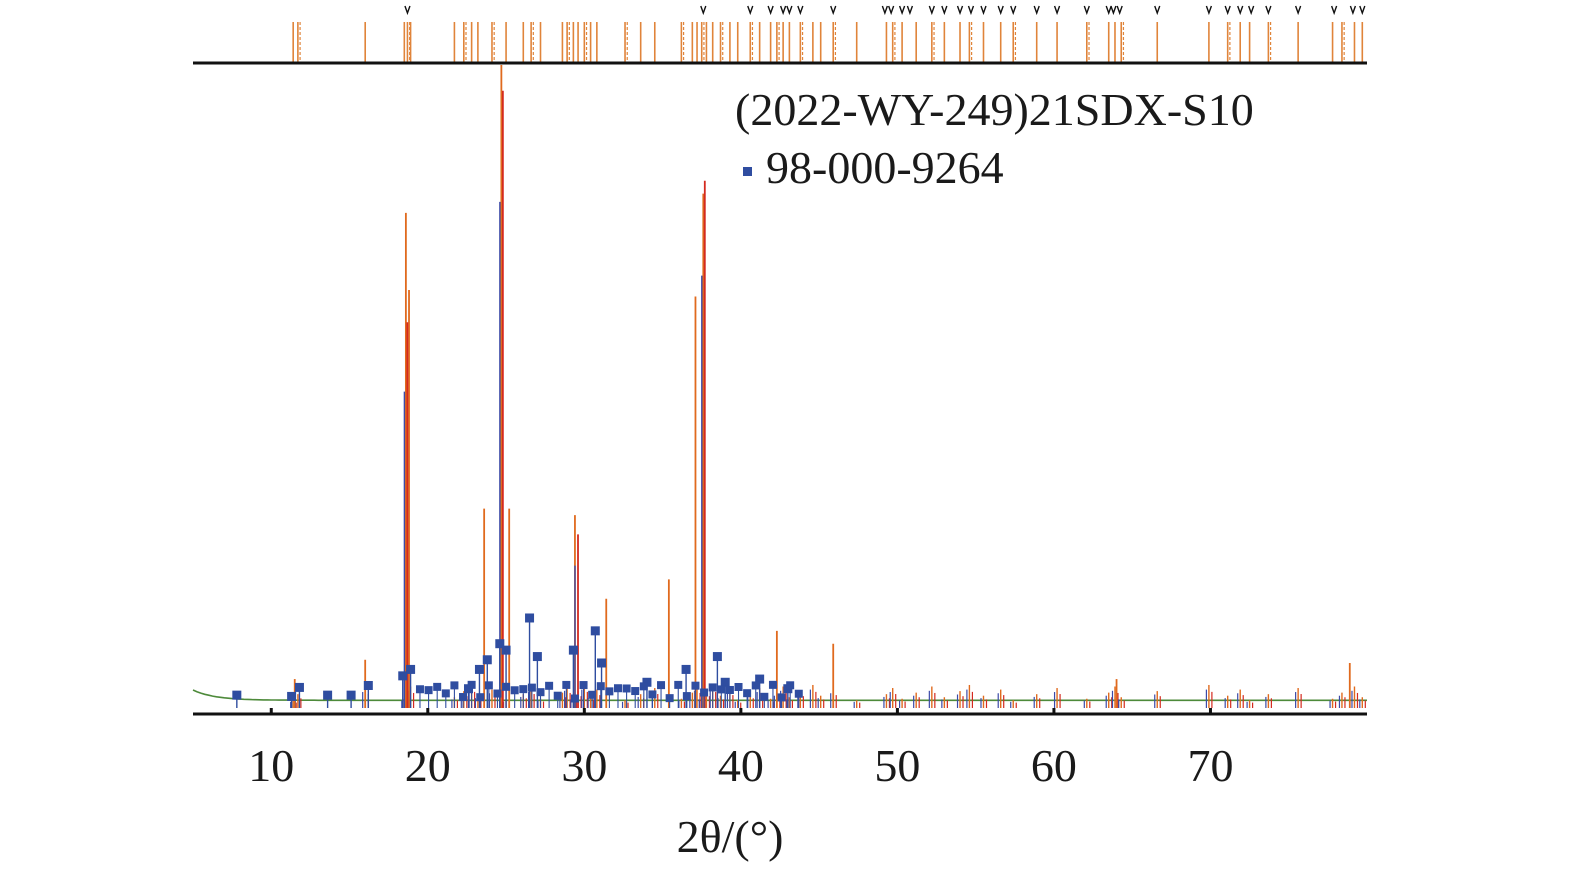  What do you see at coordinates (994, 109) in the screenshot?
I see `legend-label-sample: (2022-WY-249)21SDX-S10` at bounding box center [994, 109].